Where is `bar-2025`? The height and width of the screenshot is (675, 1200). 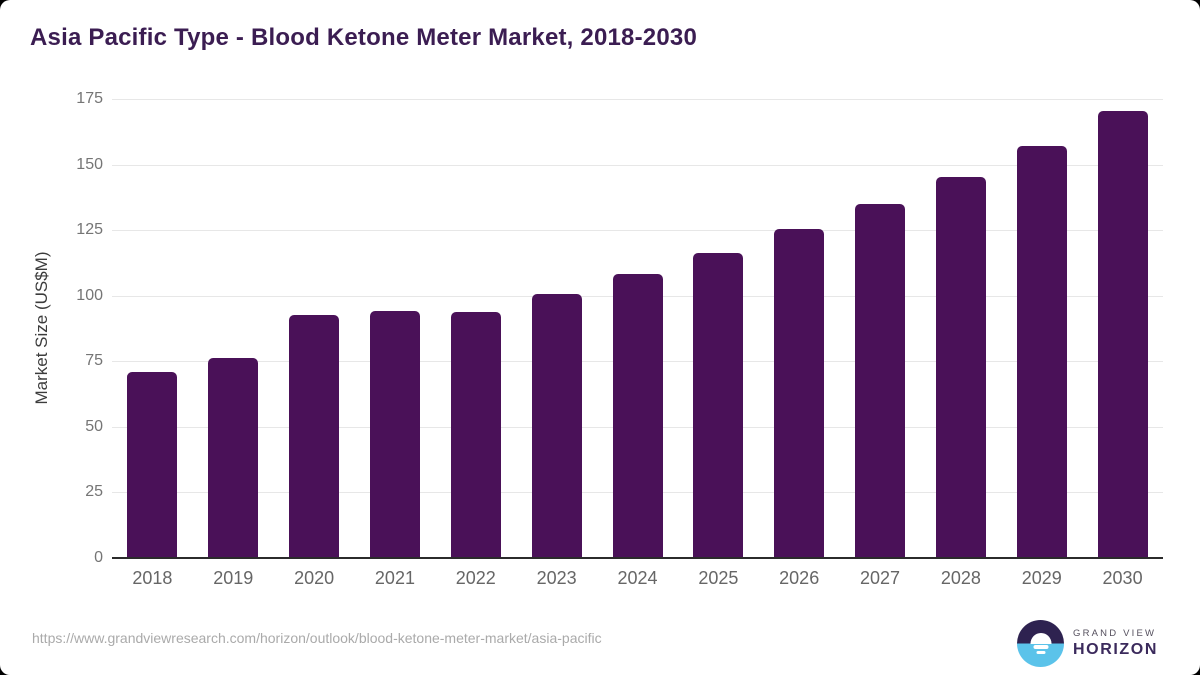 bar-2025 is located at coordinates (718, 405).